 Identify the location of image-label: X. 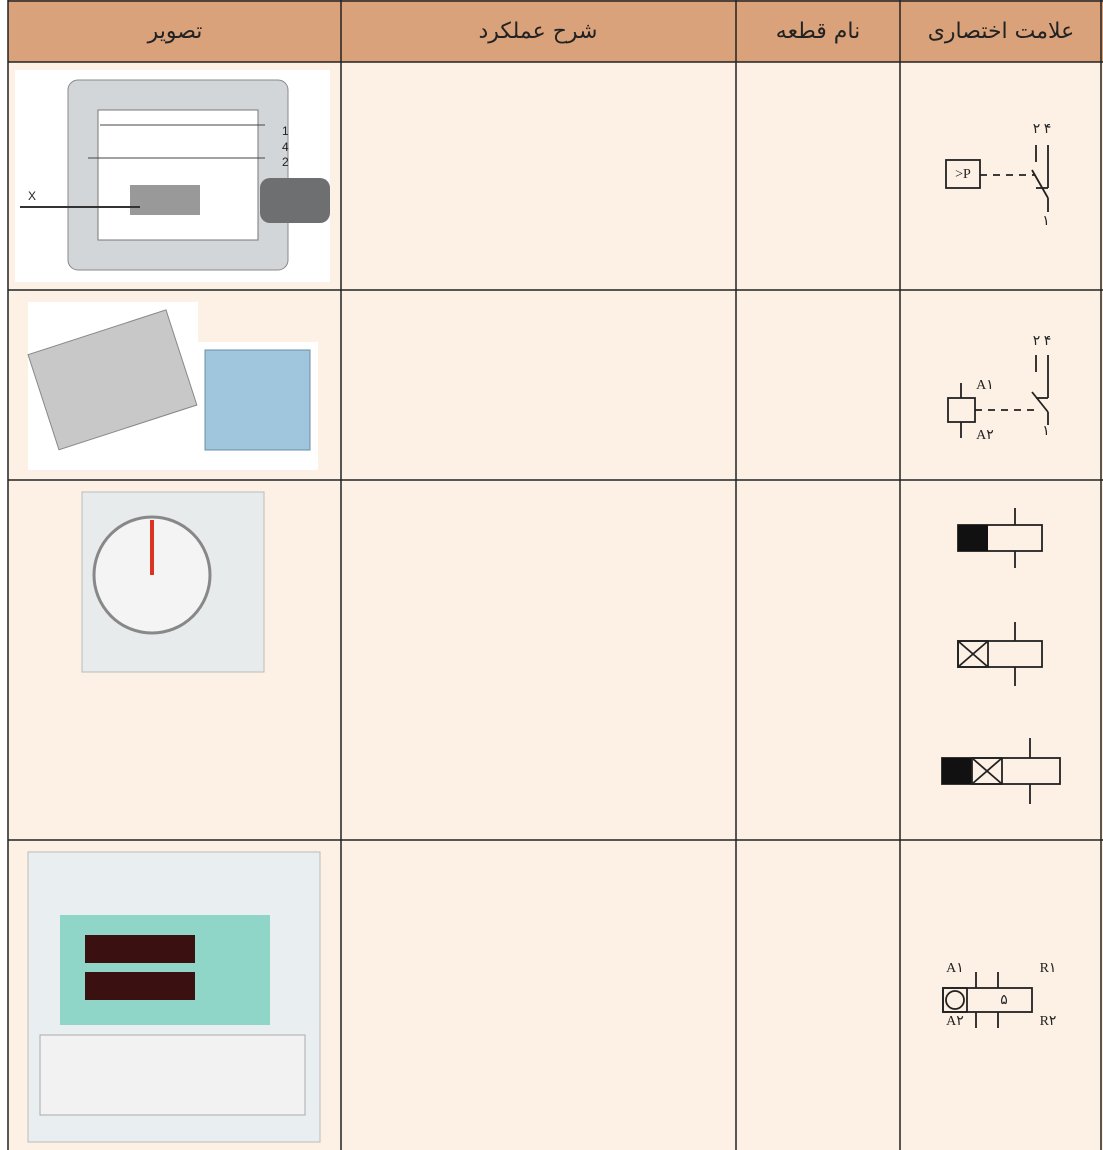
(32, 196).